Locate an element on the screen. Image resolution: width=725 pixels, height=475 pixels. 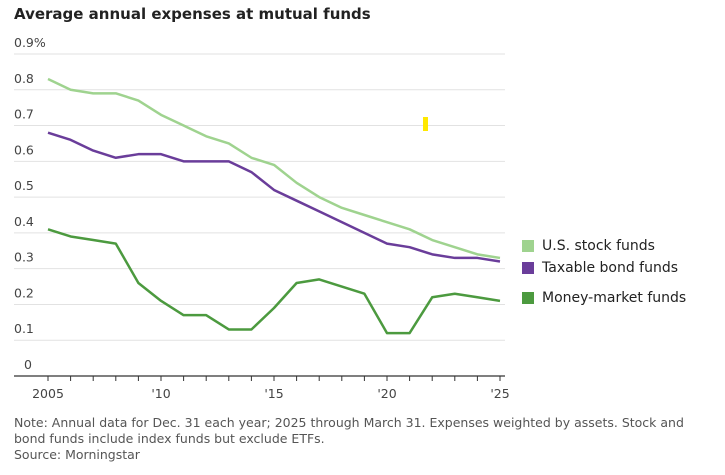
x-tick-label: '15 is located at coordinates (273, 393).